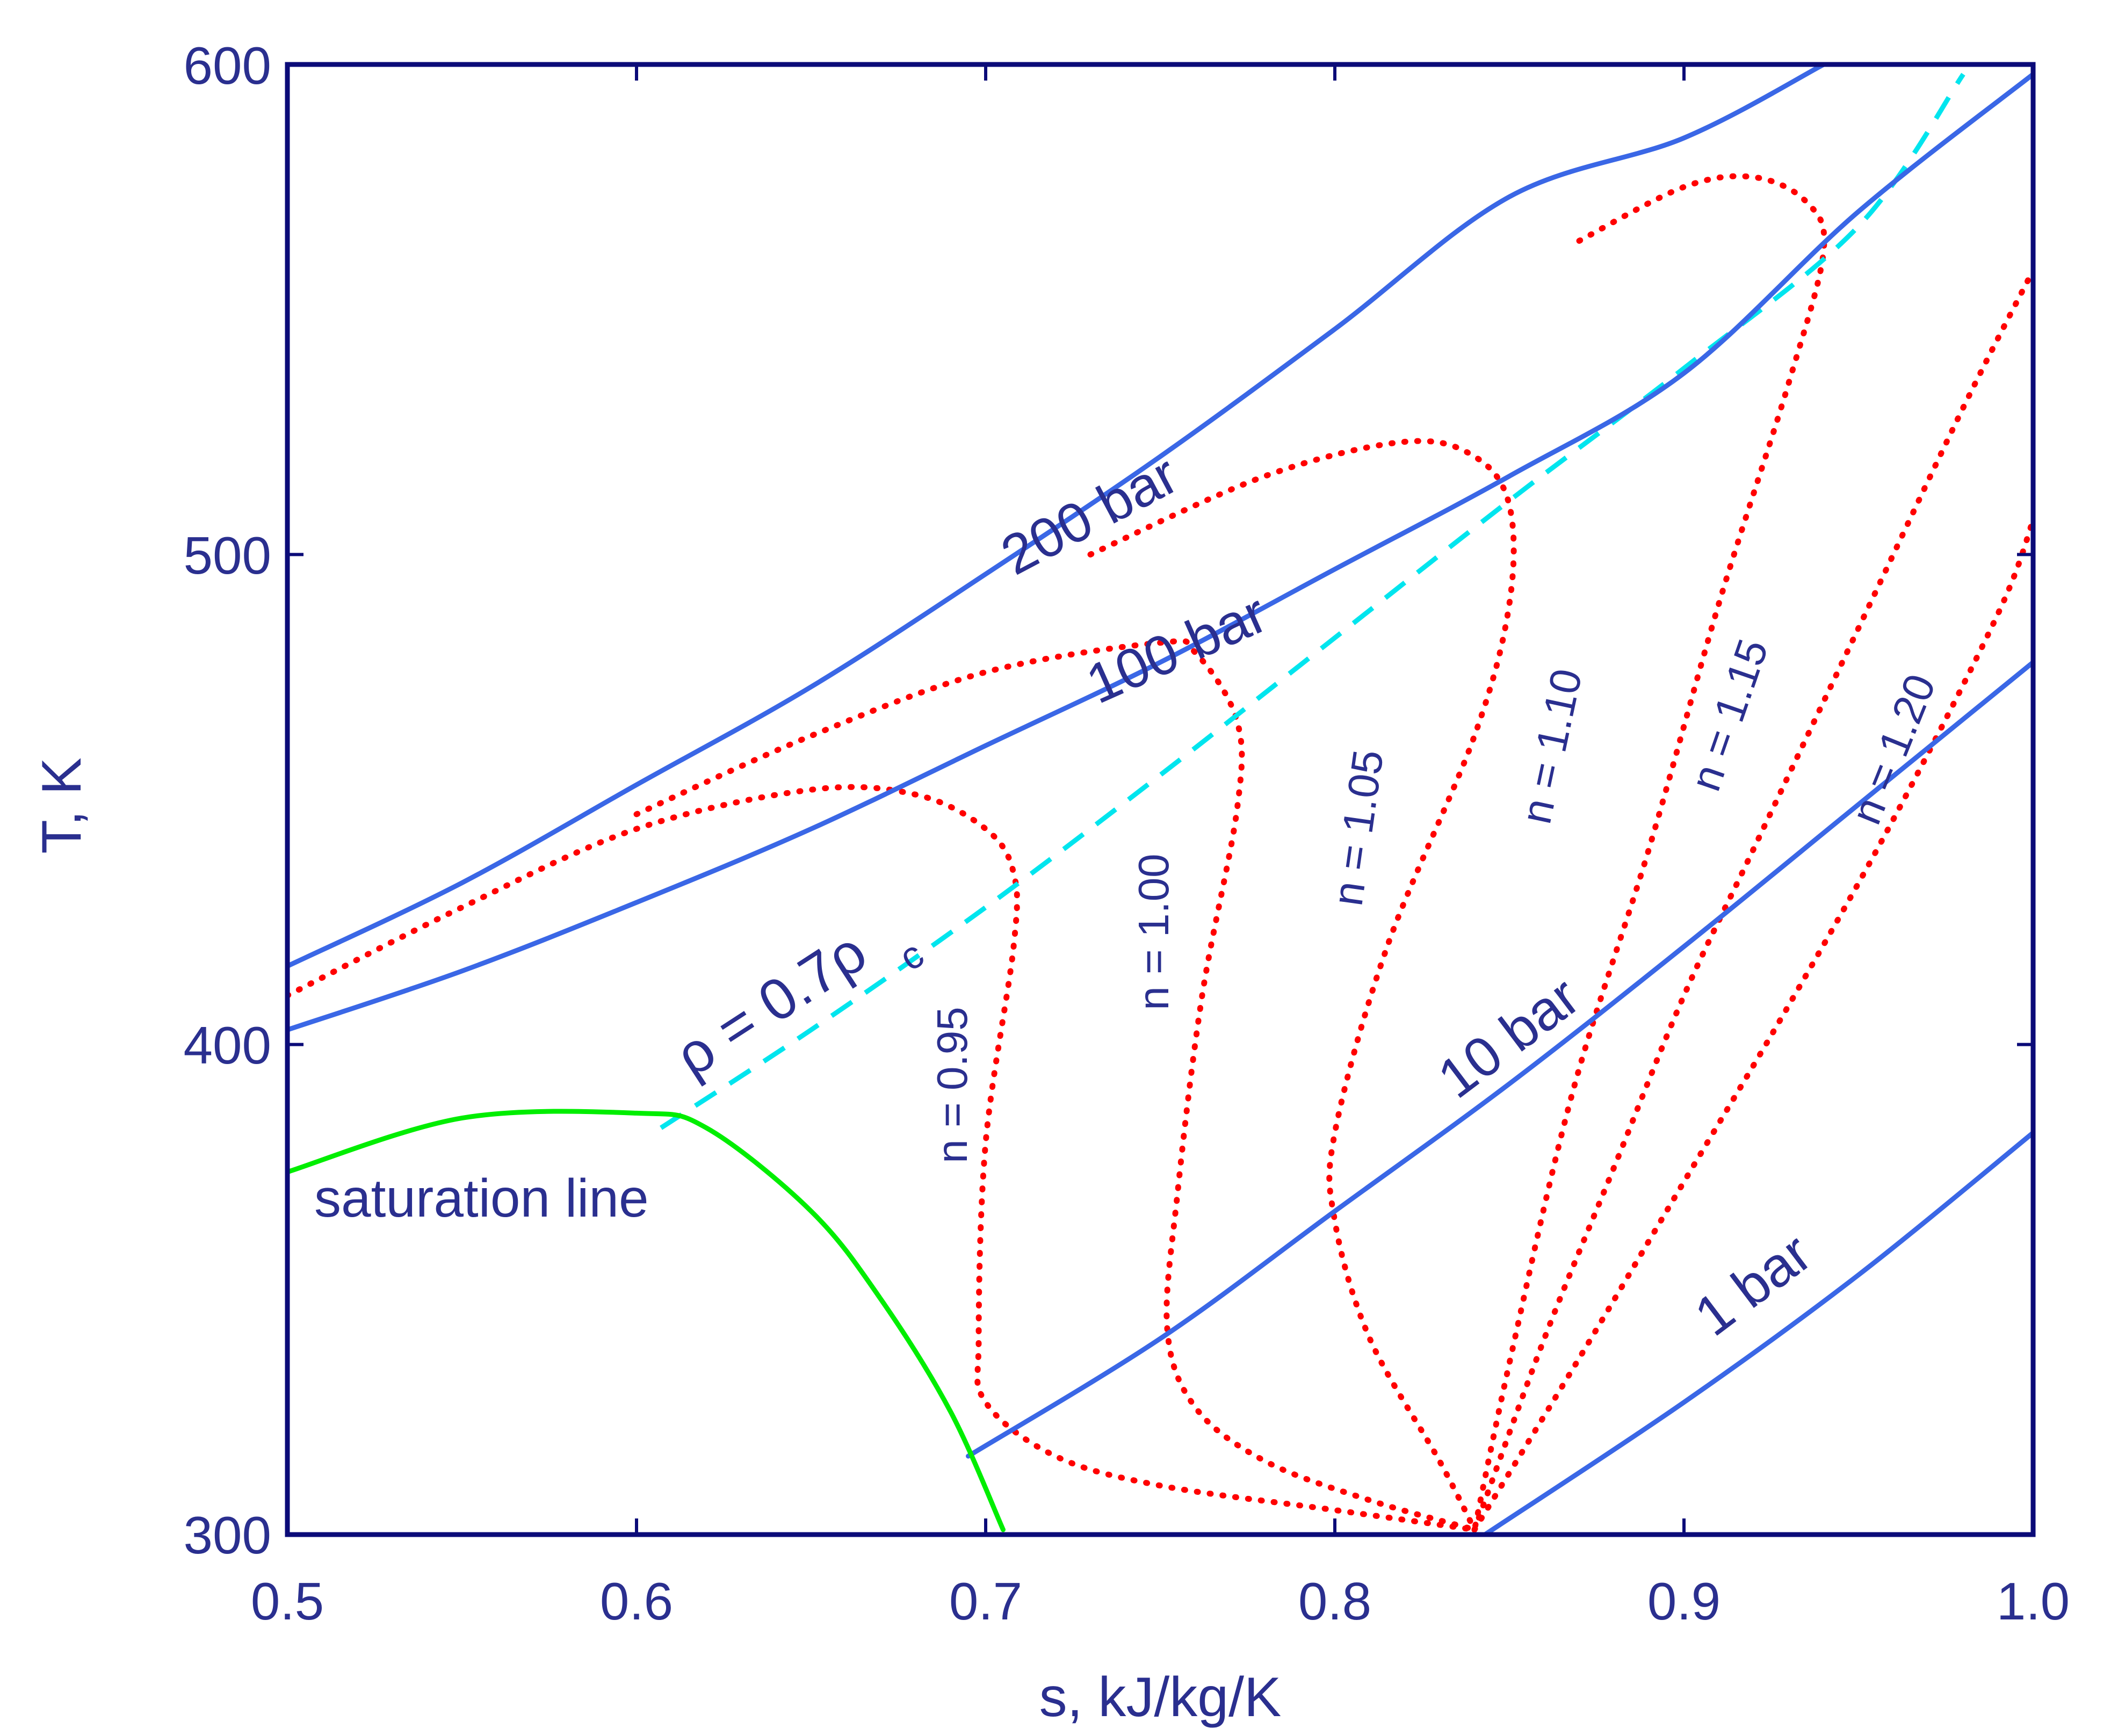 The height and width of the screenshot is (1736, 2118). What do you see at coordinates (952, 1085) in the screenshot?
I see `label-n-0-95: n = 0.95` at bounding box center [952, 1085].